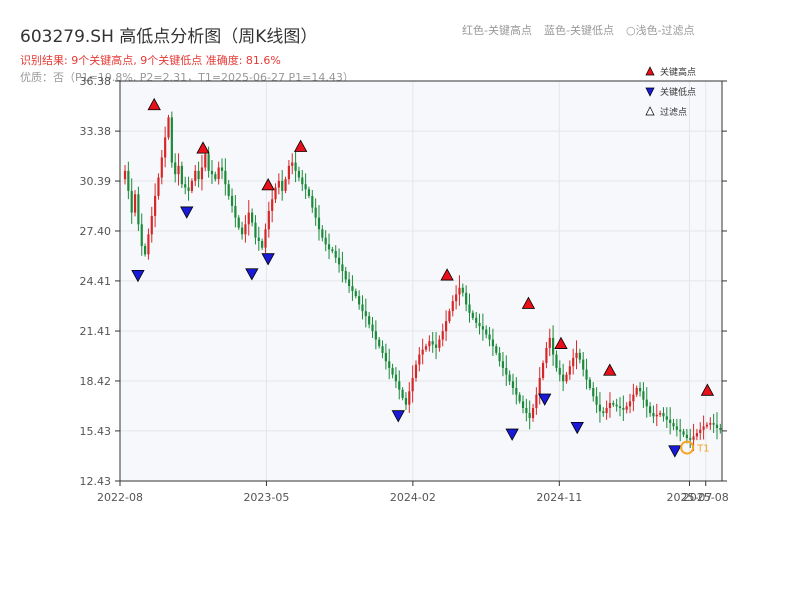 Image resolution: width=800 pixels, height=600 pixels. Describe the element at coordinates (96, 331) in the screenshot. I see `y-tick-label: 21.41` at that location.